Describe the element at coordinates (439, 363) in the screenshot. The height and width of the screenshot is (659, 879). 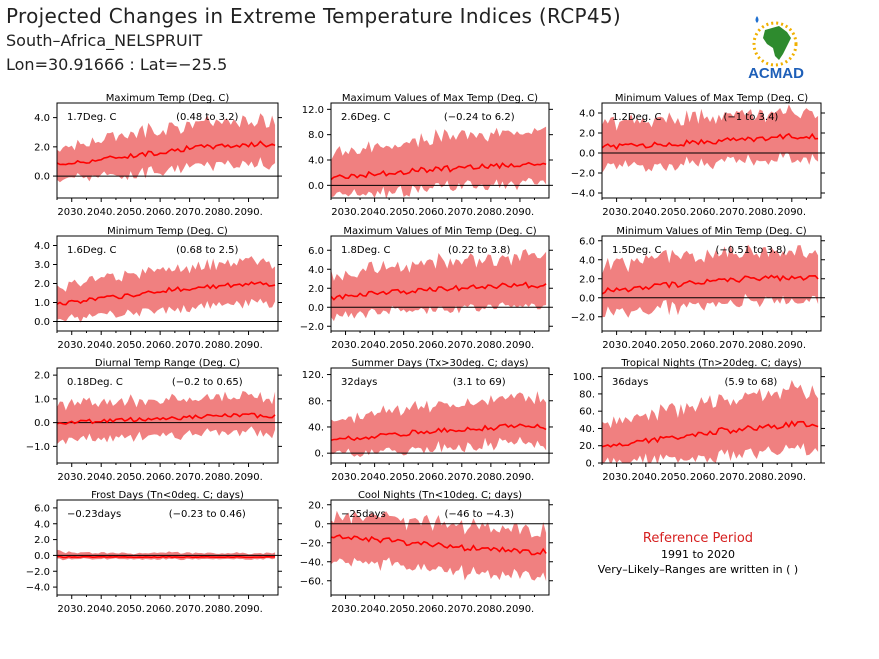
I see `chart-title: Summer Days (Tx>30deg. C; days)` at that location.